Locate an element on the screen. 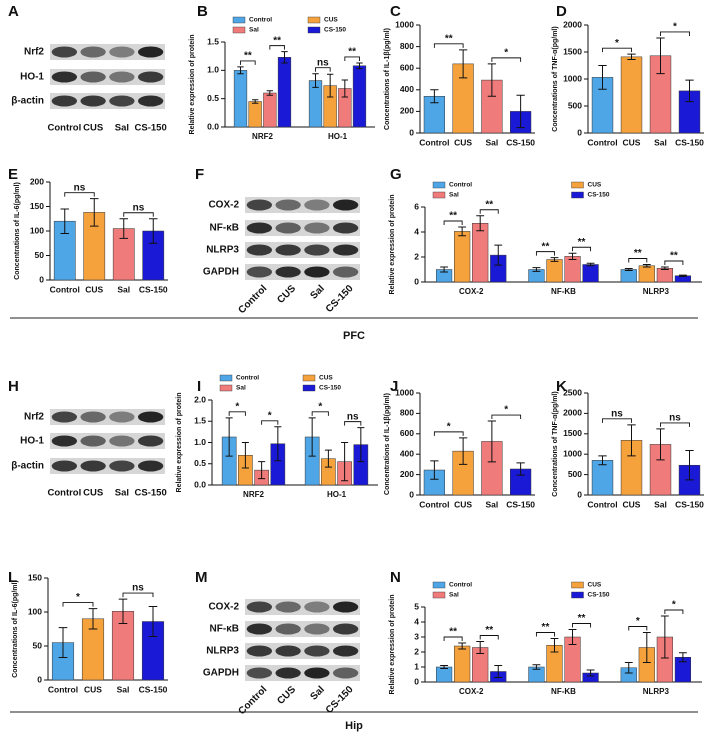 Image resolution: width=708 pixels, height=734 pixels. legend-label: CUS is located at coordinates (331, 20).